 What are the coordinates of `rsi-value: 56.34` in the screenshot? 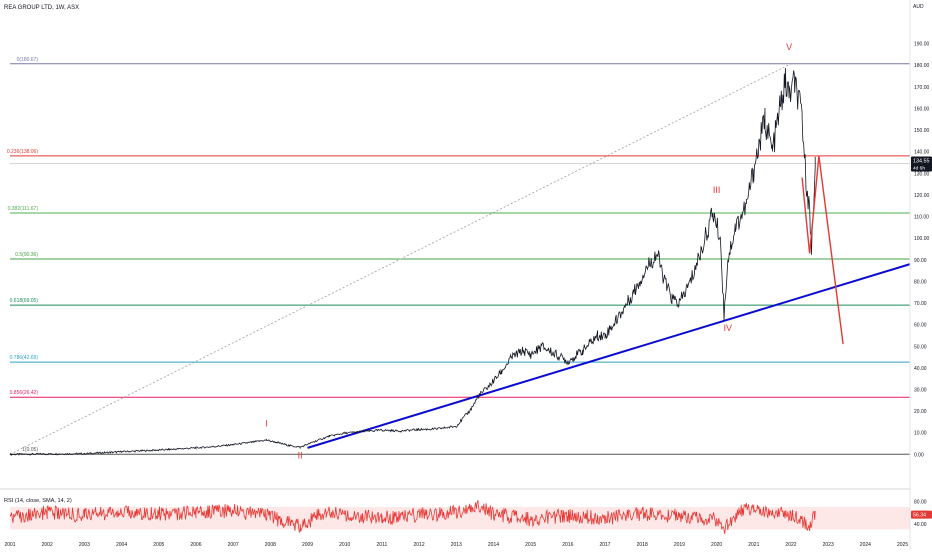 It's located at (919, 516).